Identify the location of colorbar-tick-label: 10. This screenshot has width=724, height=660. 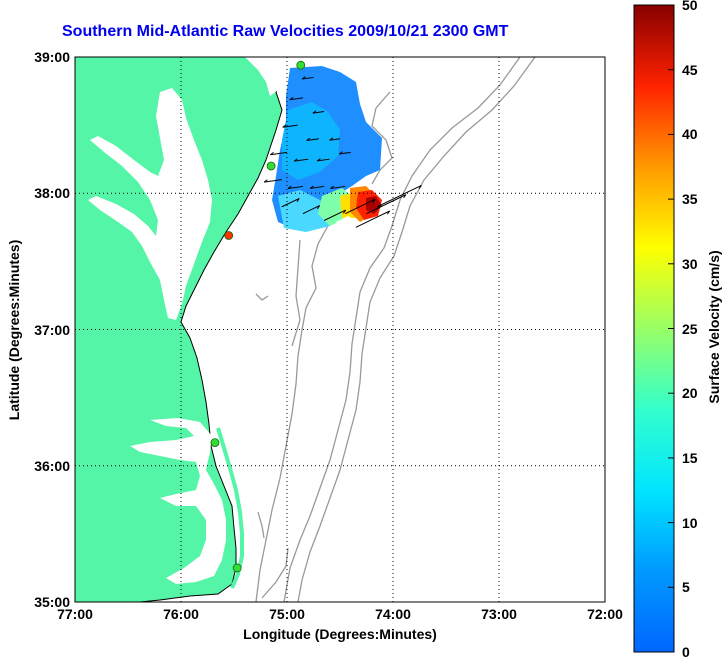
(690, 522).